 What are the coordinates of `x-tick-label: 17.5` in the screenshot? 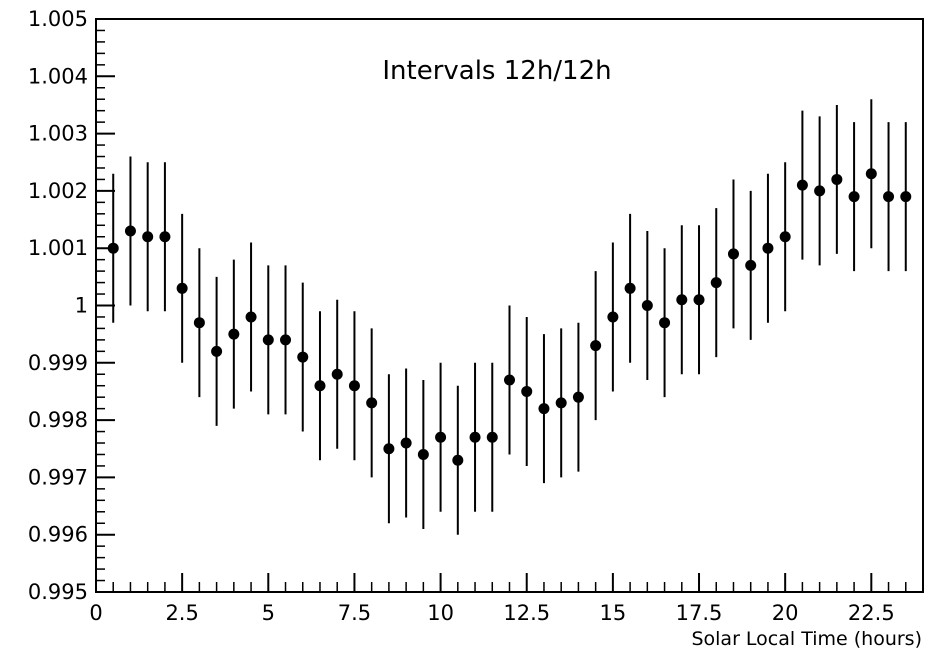 It's located at (699, 613).